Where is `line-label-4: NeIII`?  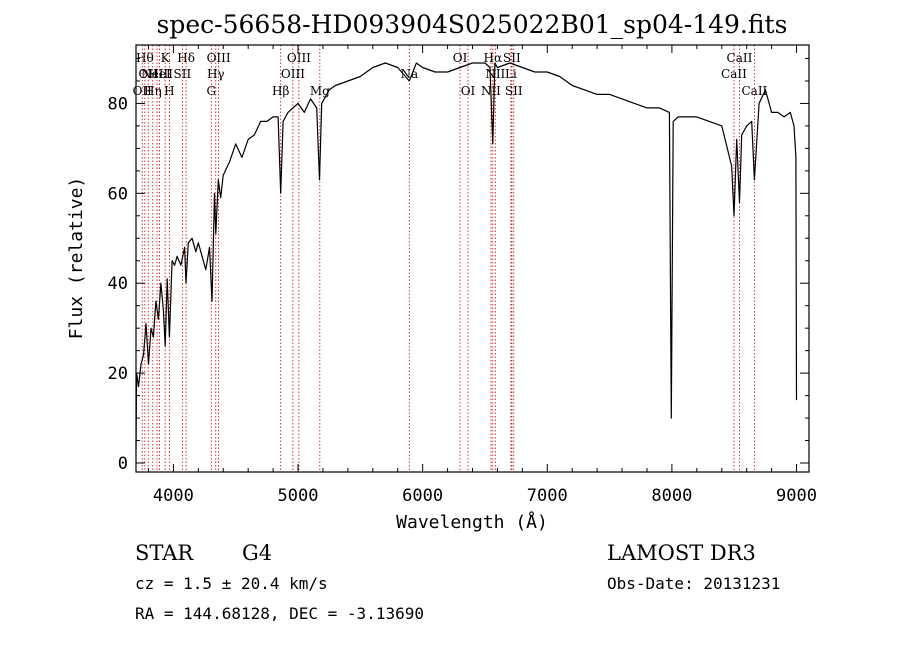
line-label-4: NeIII is located at coordinates (157, 74).